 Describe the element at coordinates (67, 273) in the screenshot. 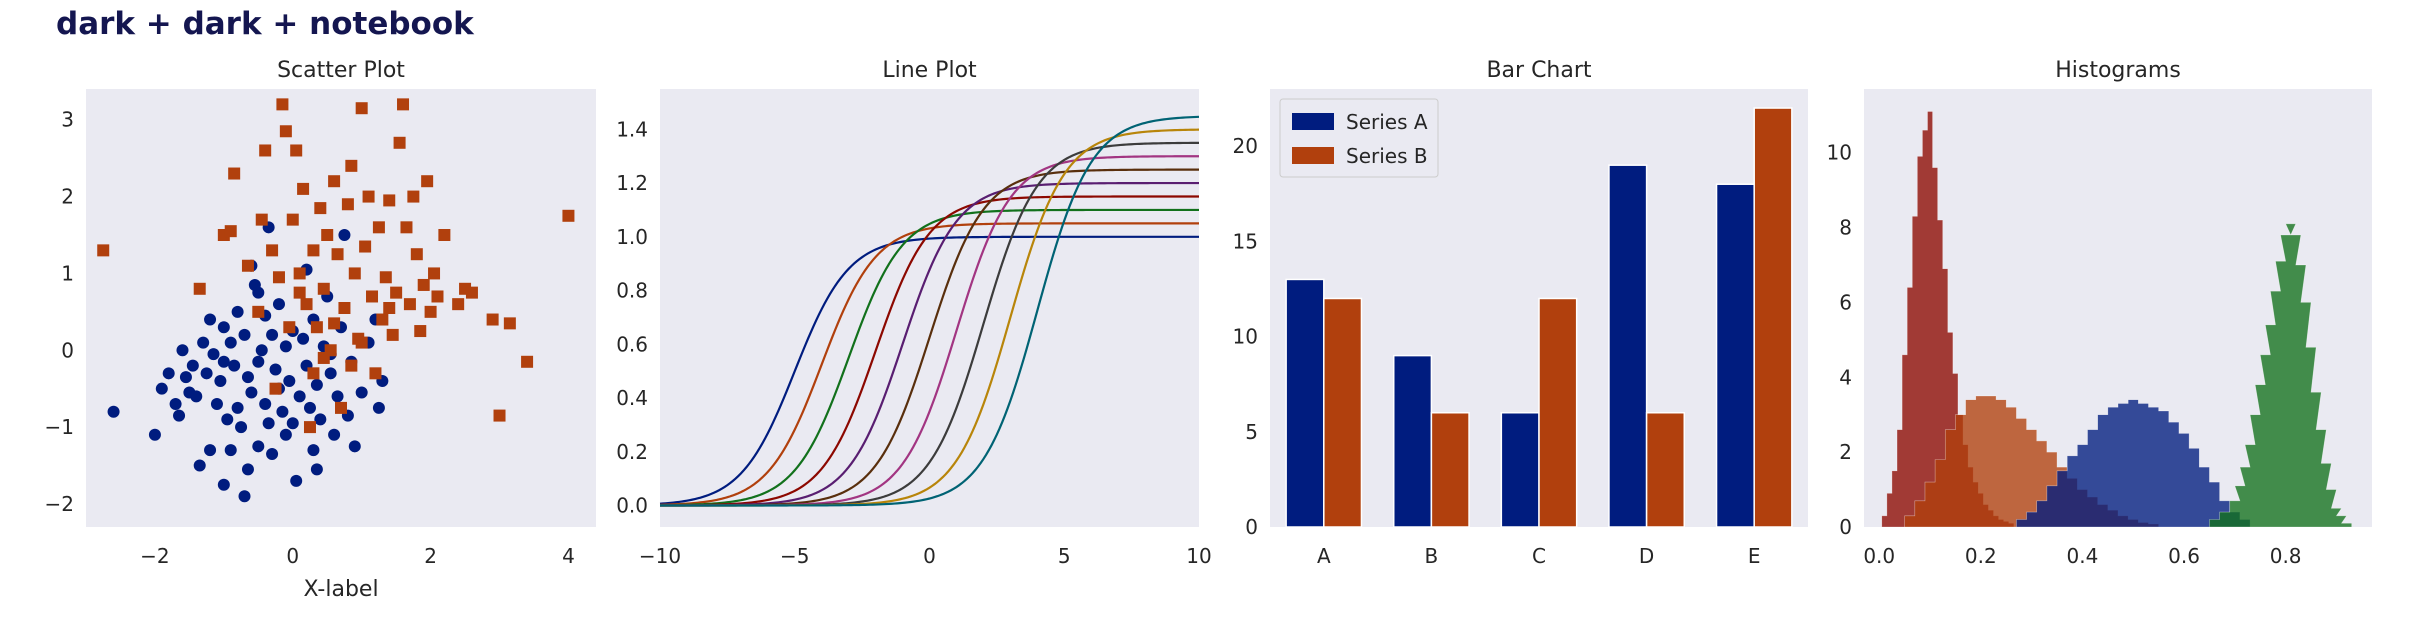

I see `y-tick-label: 1` at that location.